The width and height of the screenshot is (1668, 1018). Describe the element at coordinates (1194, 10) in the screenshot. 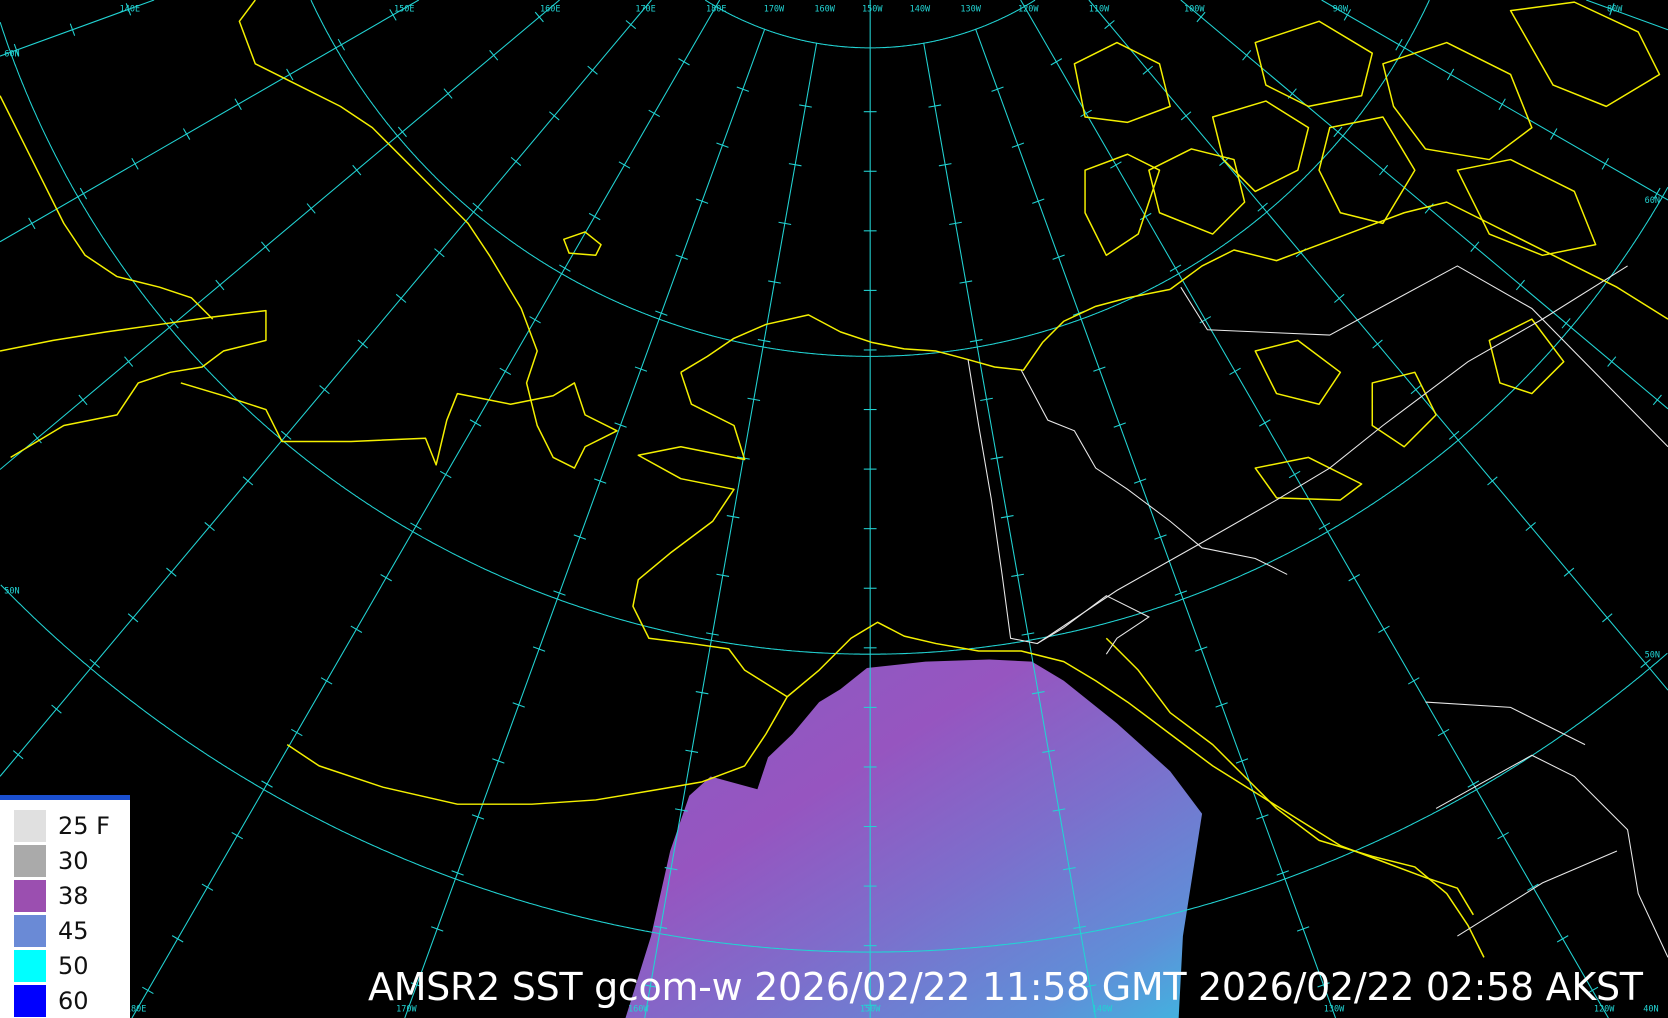

I see `longitude-label: 100W` at that location.